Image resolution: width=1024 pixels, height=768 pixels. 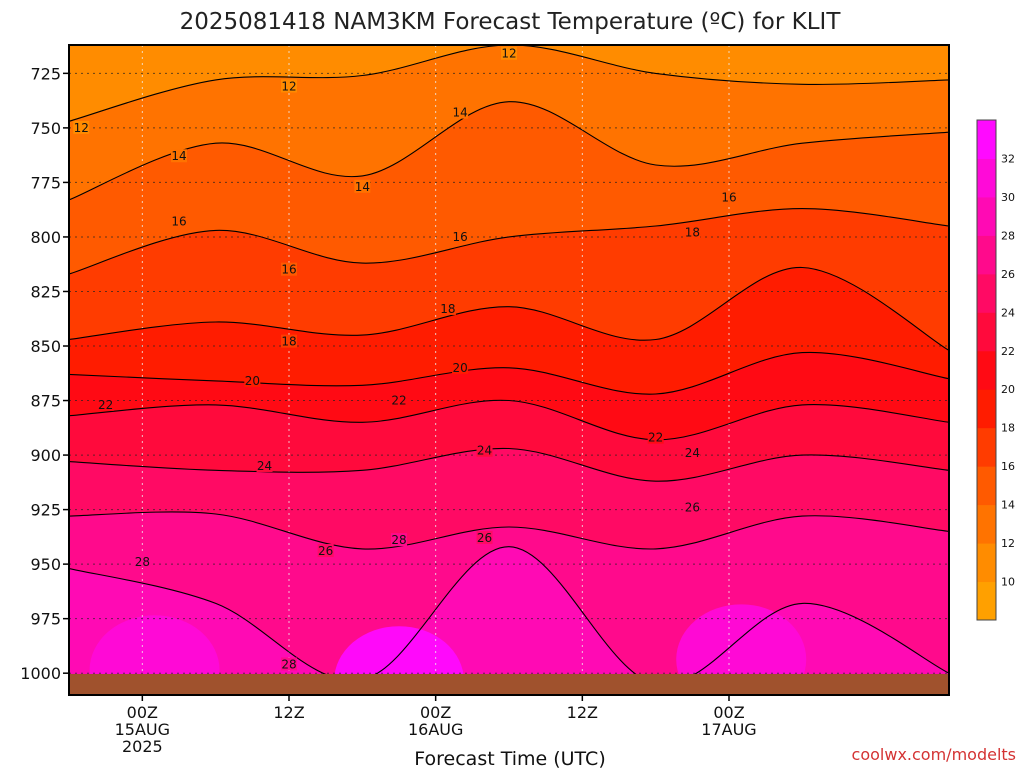 I want to click on y-tick-label: 750, so click(x=45, y=128).